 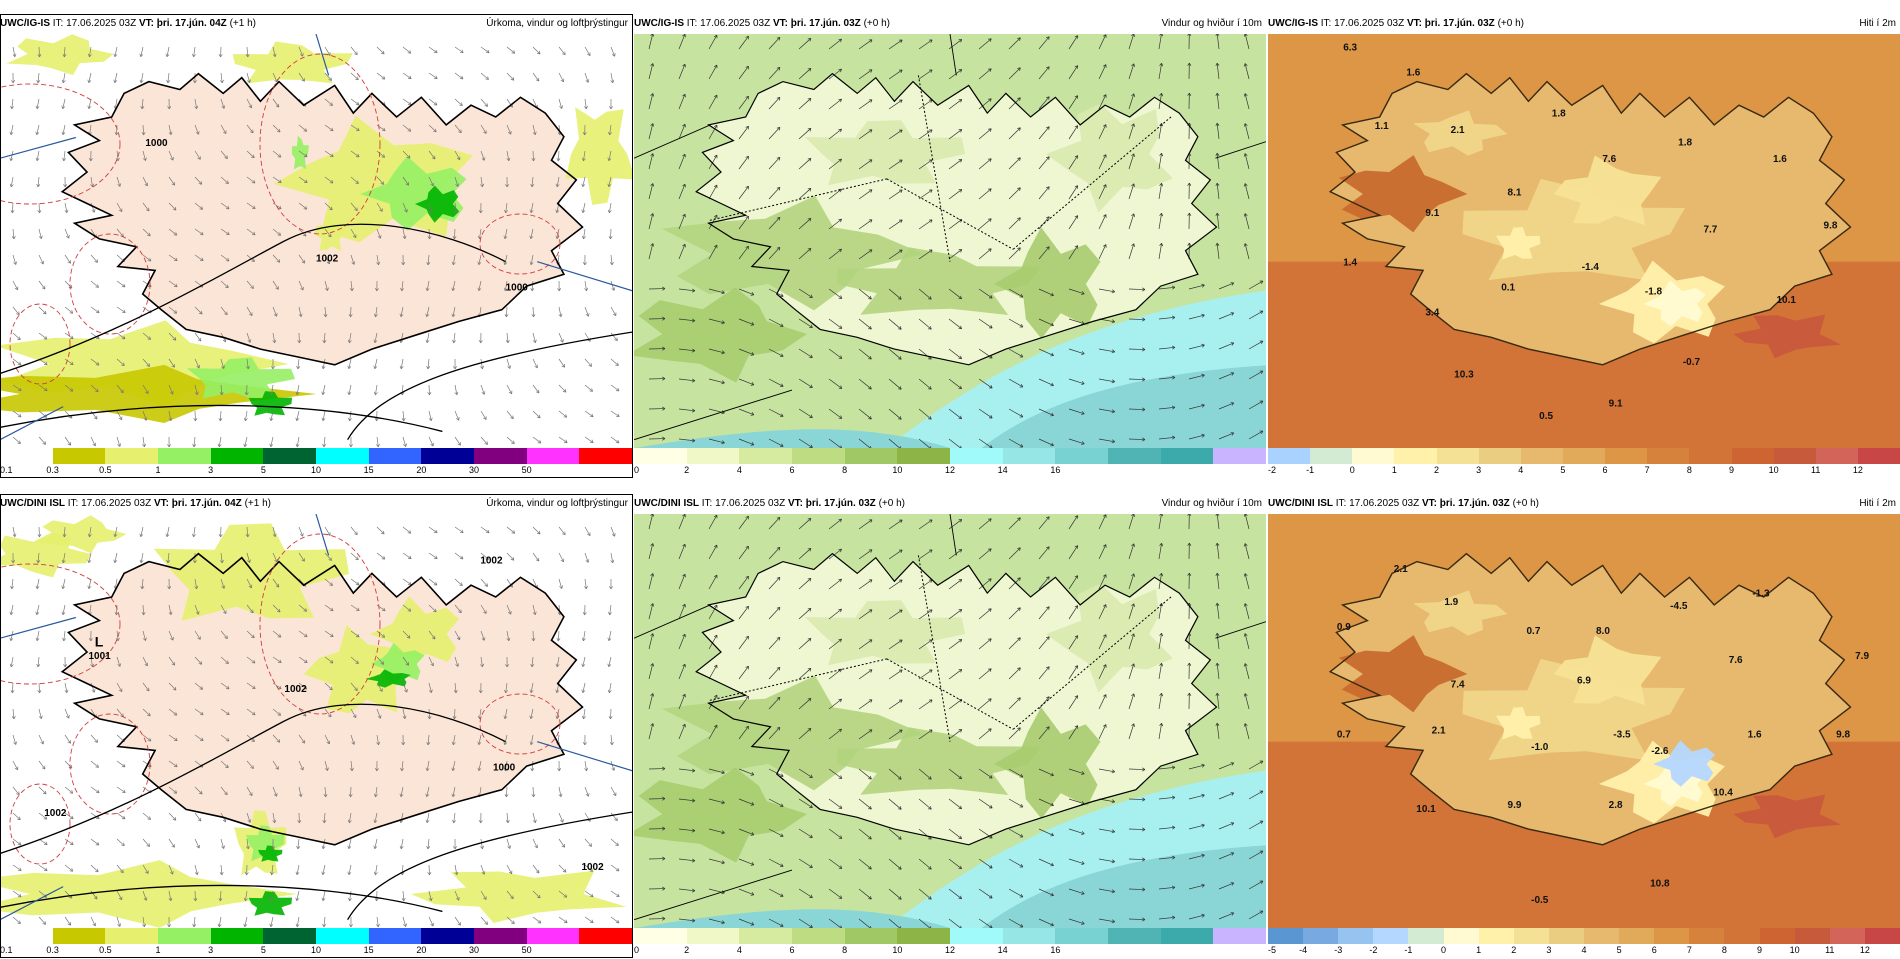 What do you see at coordinates (1692, 362) in the screenshot?
I see `temperature-label: -0.7` at bounding box center [1692, 362].